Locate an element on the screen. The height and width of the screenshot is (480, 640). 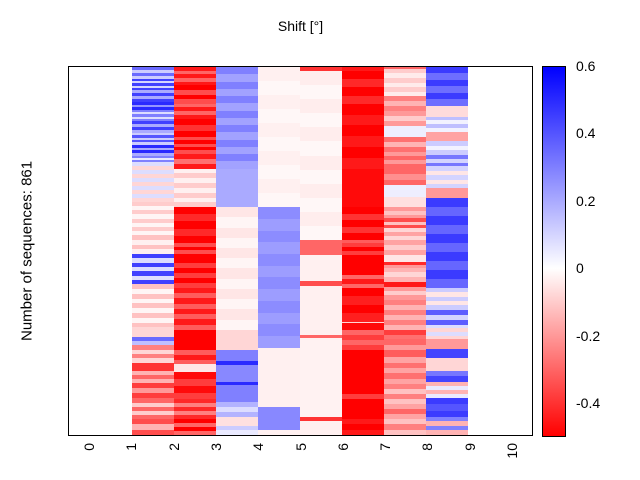
x-tick-label-7: 7 is located at coordinates (385, 447).